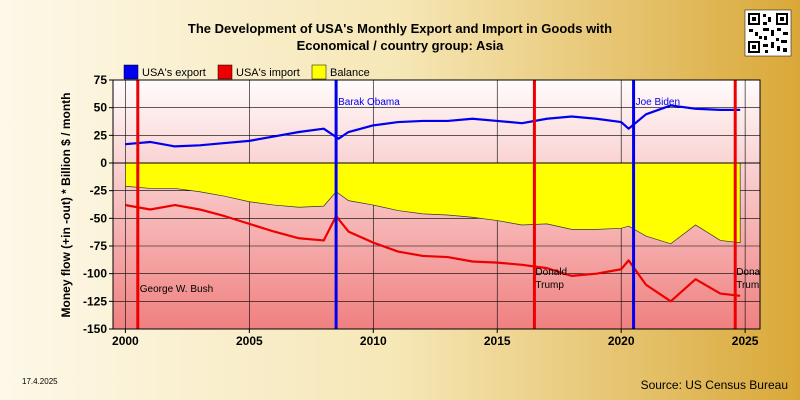 The image size is (800, 400). Describe the element at coordinates (225, 72) in the screenshot. I see `legend-swatch-import` at that location.